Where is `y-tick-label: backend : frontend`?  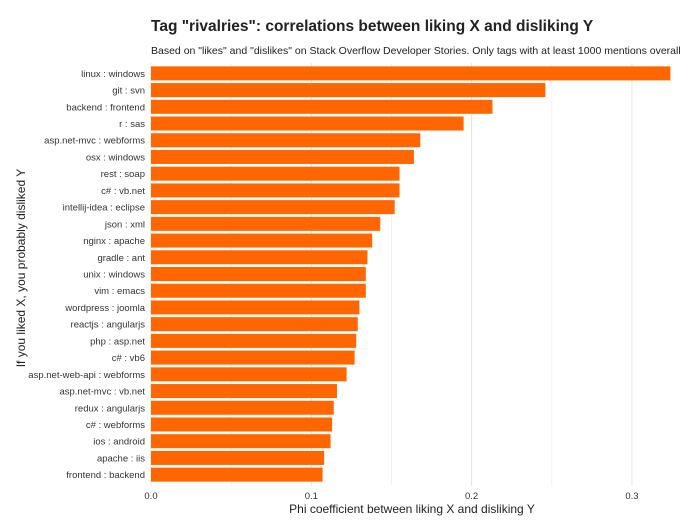
y-tick-label: backend : frontend is located at coordinates (105, 107).